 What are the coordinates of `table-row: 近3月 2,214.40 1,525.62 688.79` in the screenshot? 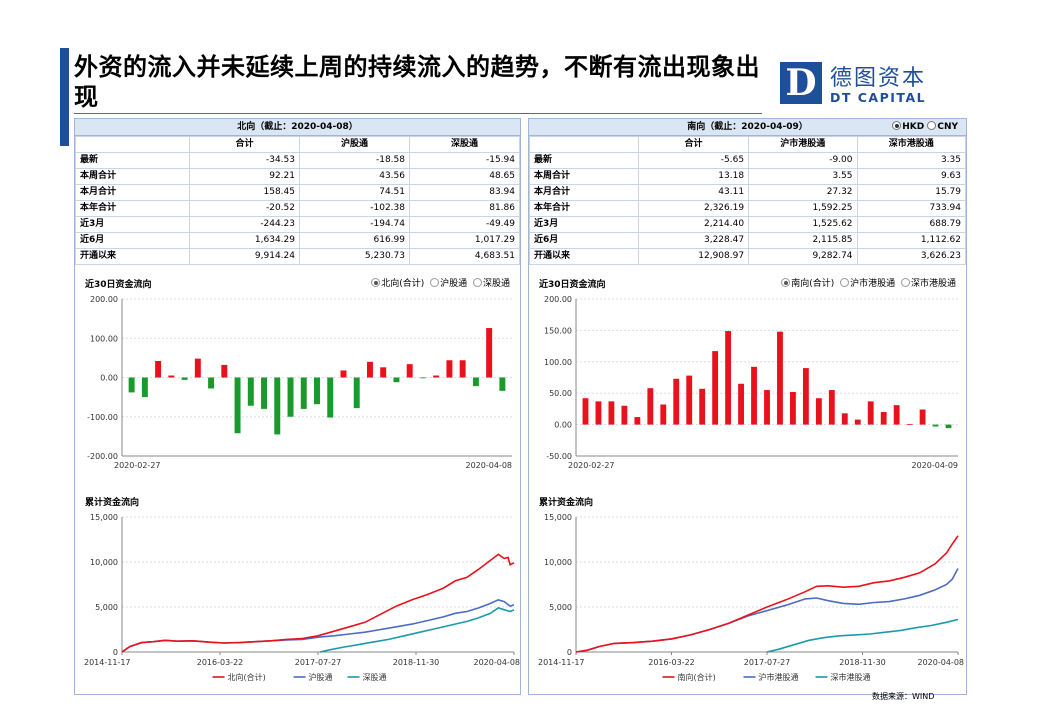 It's located at (748, 224).